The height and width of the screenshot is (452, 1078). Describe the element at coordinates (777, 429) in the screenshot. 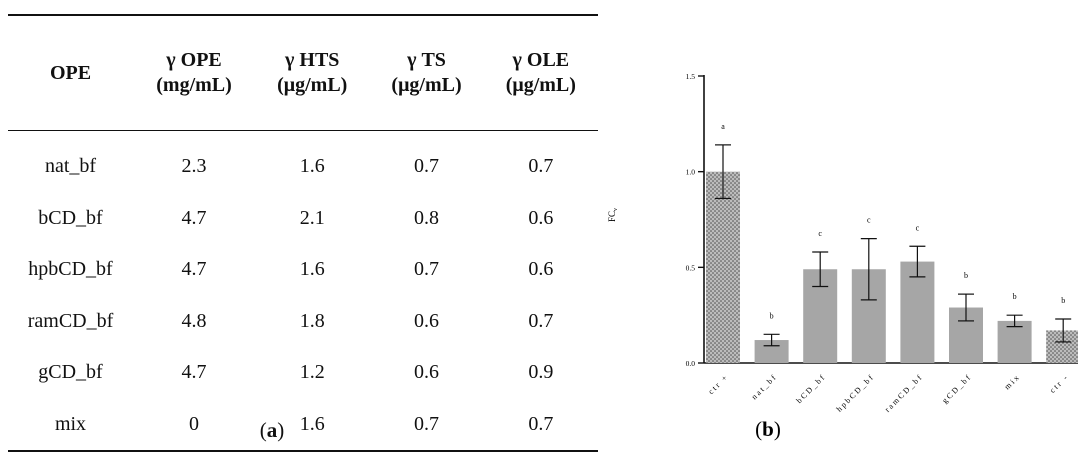

I see `caption-b-close: )` at that location.